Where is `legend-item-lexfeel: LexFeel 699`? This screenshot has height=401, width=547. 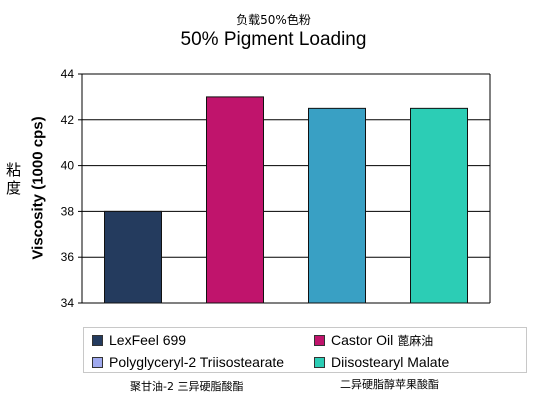
legend-item-lexfeel: LexFeel 699 is located at coordinates (139, 340).